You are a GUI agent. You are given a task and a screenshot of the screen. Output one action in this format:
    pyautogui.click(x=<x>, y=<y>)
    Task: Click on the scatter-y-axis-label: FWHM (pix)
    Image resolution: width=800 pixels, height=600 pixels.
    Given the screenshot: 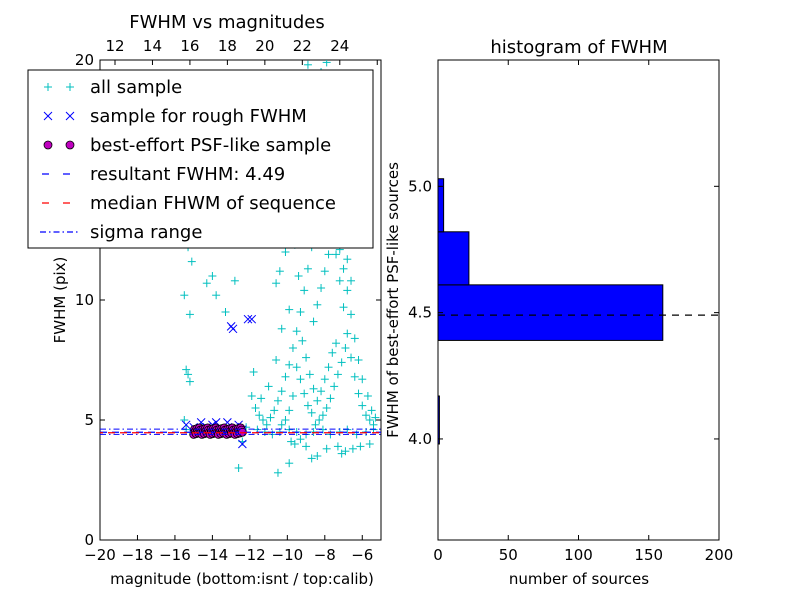 What is the action you would take?
    pyautogui.click(x=60, y=300)
    